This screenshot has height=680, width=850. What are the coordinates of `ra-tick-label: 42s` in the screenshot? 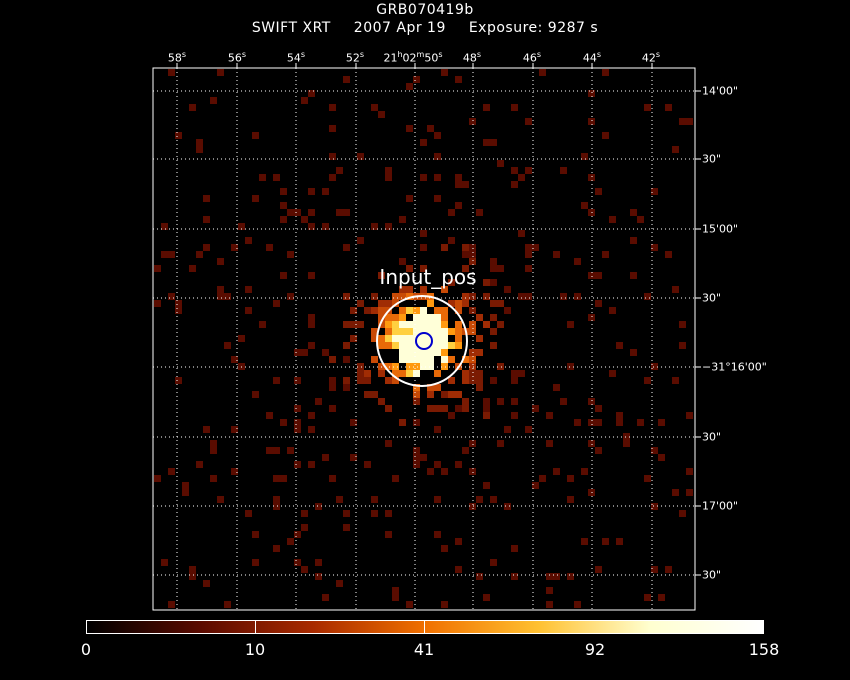 It's located at (651, 57).